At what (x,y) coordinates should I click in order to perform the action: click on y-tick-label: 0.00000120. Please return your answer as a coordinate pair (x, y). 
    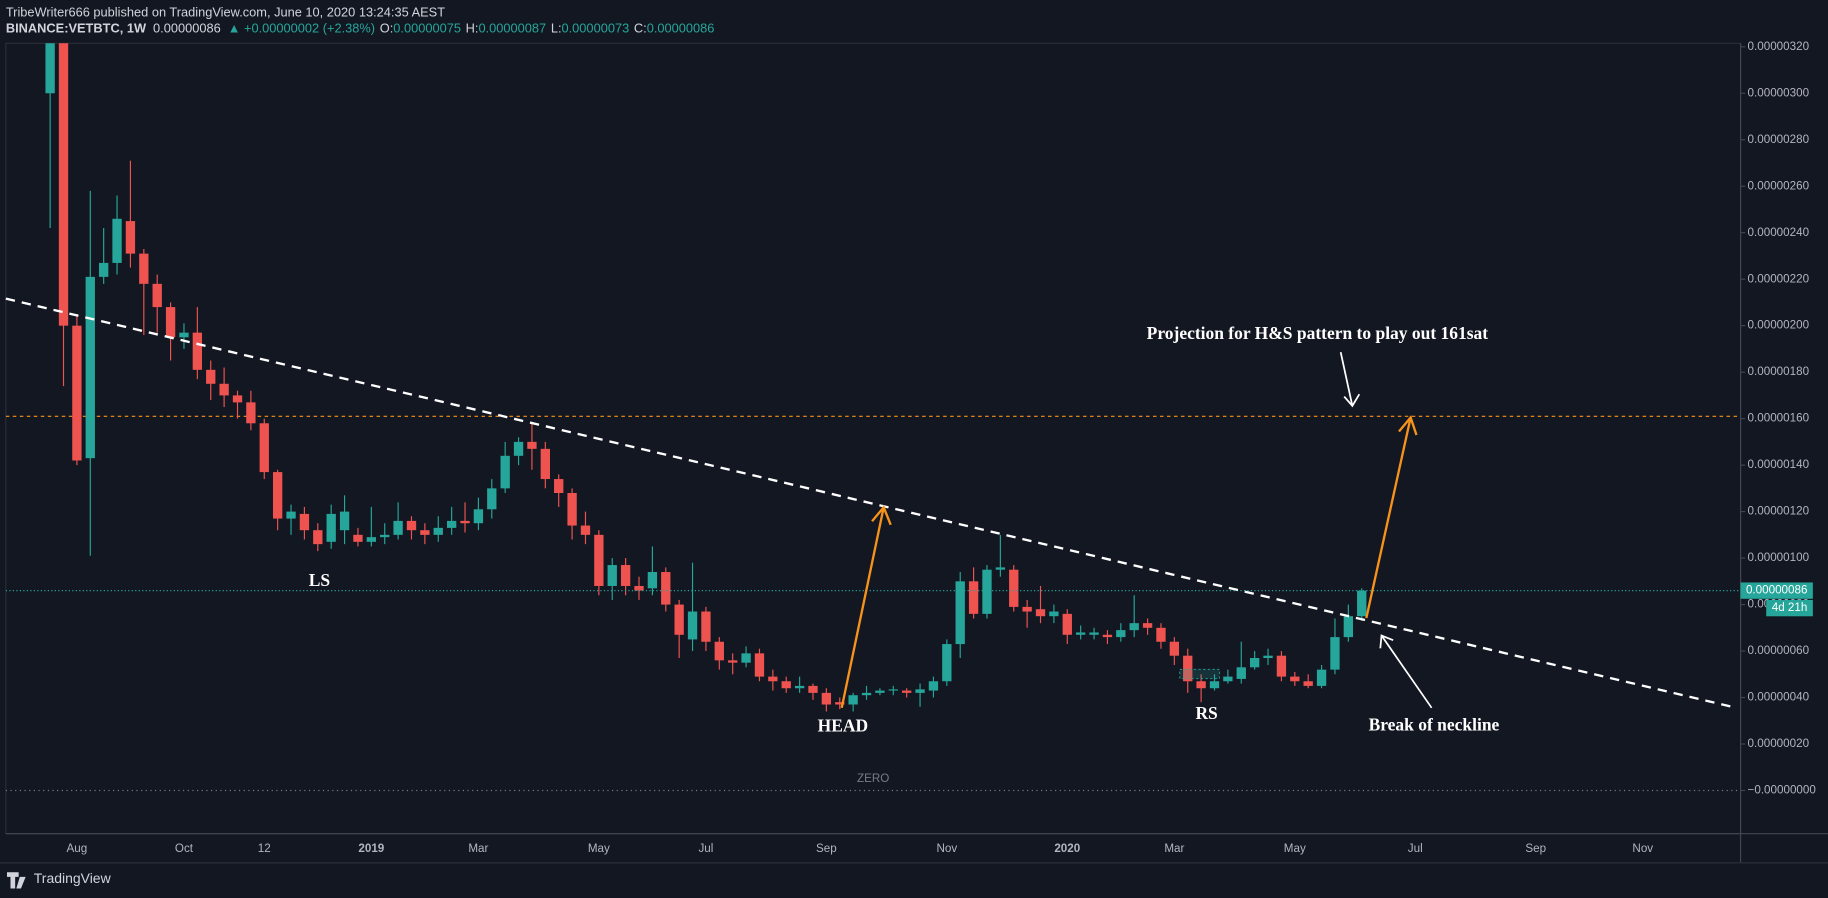
    Looking at the image, I should click on (1779, 511).